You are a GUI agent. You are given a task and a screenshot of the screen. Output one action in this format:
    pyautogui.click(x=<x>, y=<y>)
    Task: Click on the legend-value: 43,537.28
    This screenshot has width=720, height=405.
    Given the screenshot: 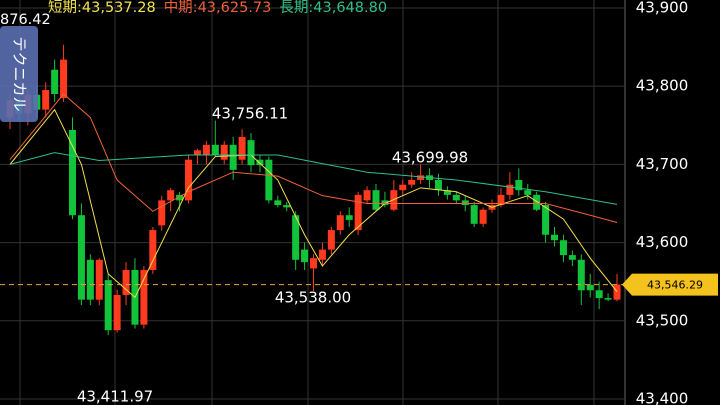 What is the action you would take?
    pyautogui.click(x=119, y=8)
    